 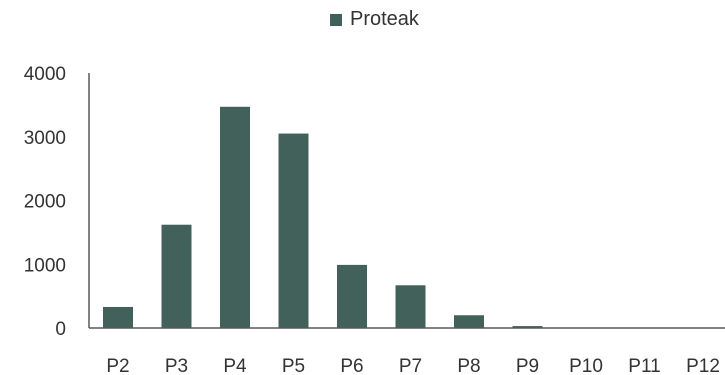 What do you see at coordinates (586, 365) in the screenshot?
I see `x-tick-label: P10` at bounding box center [586, 365].